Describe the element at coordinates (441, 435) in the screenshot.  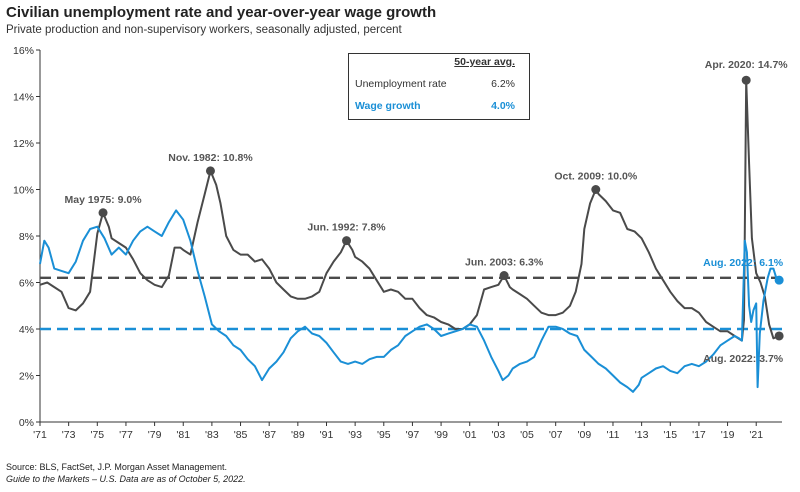
I see `x-tick-label: '99` at that location.